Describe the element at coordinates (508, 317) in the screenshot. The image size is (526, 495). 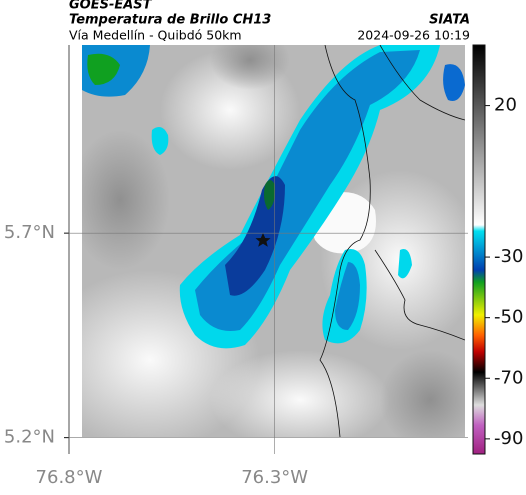
I see `colorbar-tick-label: -50` at that location.